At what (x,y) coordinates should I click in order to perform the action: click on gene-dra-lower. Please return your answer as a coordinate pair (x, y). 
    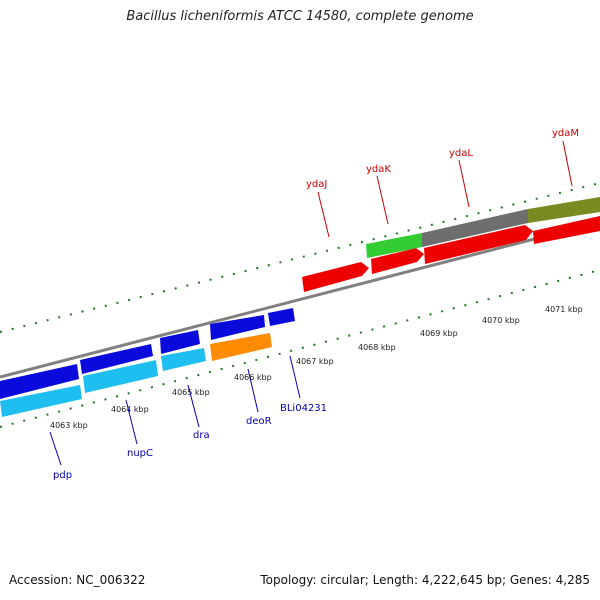
    Looking at the image, I should click on (183, 359).